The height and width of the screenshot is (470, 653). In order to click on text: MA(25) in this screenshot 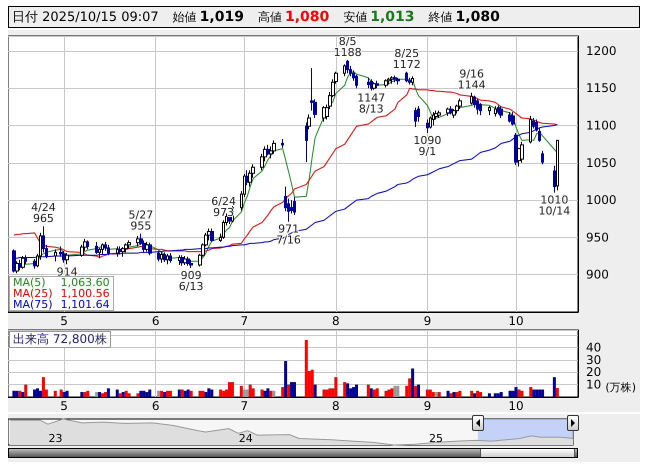, I will do `click(33, 293)`.